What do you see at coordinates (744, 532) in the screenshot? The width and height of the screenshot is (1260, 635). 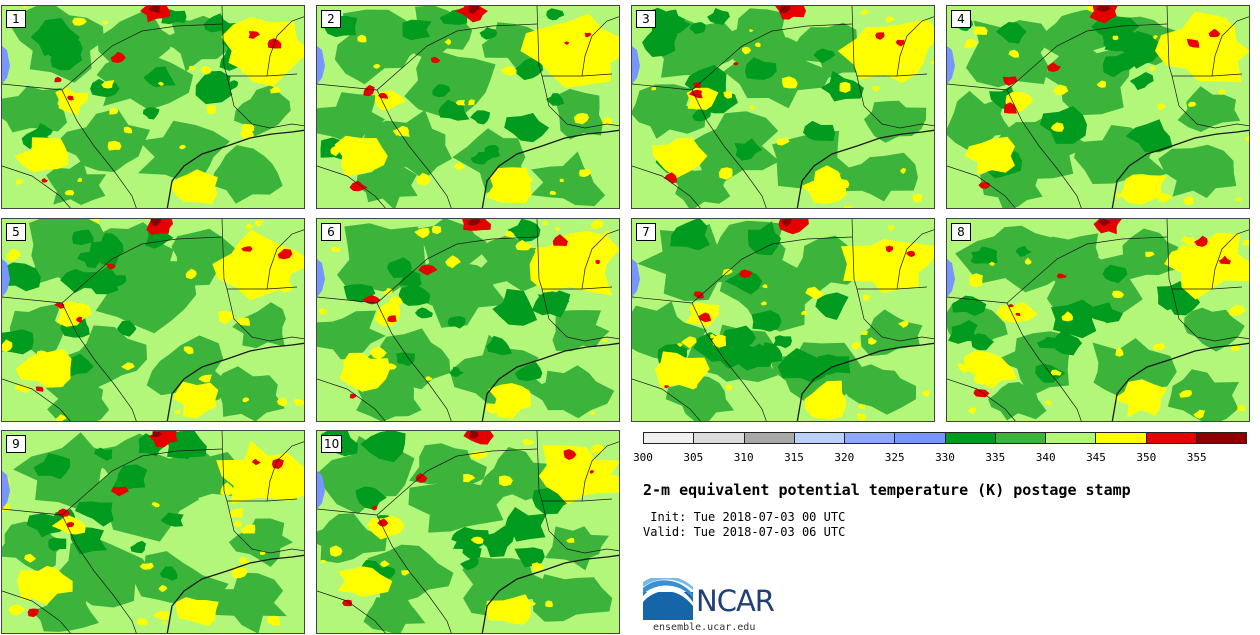 I see `valid-time: Valid: Tue 2018-07-03 06 UTC` at bounding box center [744, 532].